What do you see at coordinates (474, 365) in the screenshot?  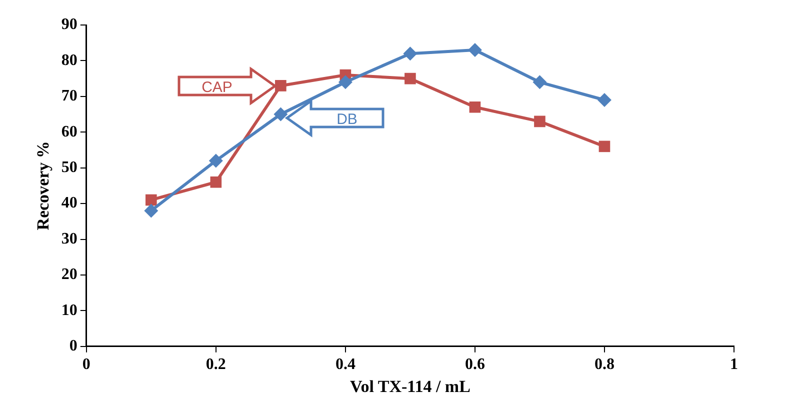 I see `x-tick-label: 0.6` at bounding box center [474, 365].